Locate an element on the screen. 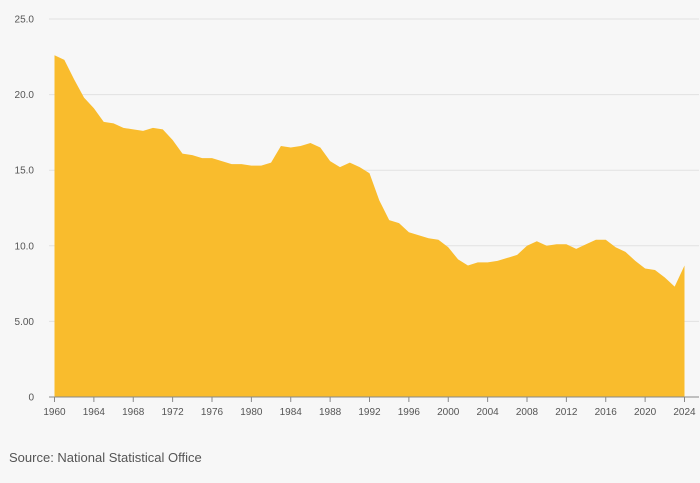 The image size is (700, 483). x-tick-label: 1992 is located at coordinates (369, 412).